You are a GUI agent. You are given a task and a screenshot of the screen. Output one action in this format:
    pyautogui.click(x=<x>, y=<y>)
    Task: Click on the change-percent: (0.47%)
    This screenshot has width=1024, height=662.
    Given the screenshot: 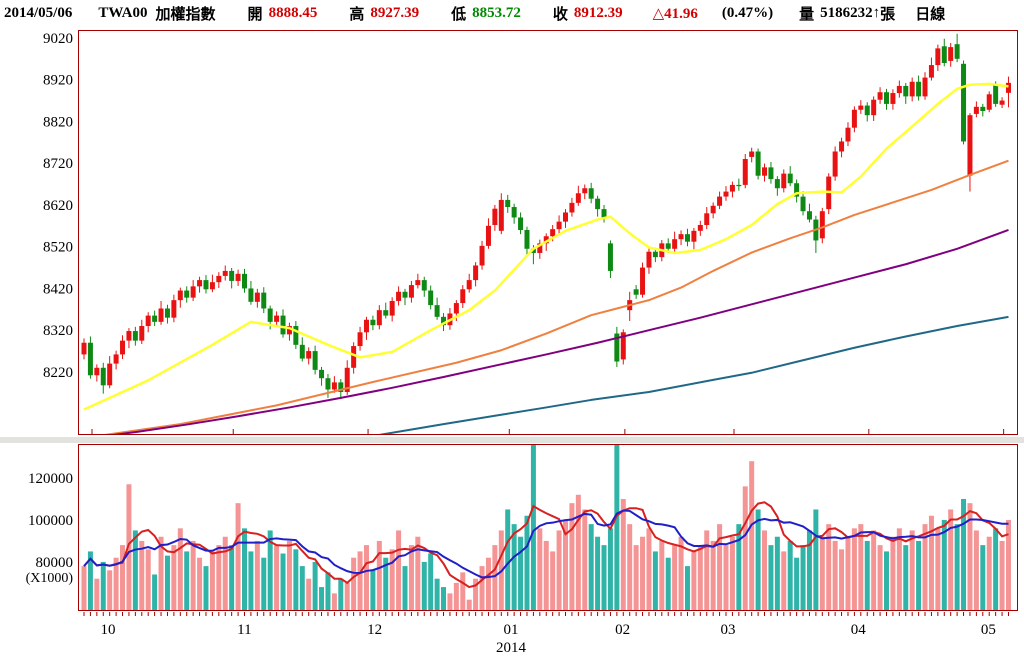 What is the action you would take?
    pyautogui.click(x=747, y=12)
    